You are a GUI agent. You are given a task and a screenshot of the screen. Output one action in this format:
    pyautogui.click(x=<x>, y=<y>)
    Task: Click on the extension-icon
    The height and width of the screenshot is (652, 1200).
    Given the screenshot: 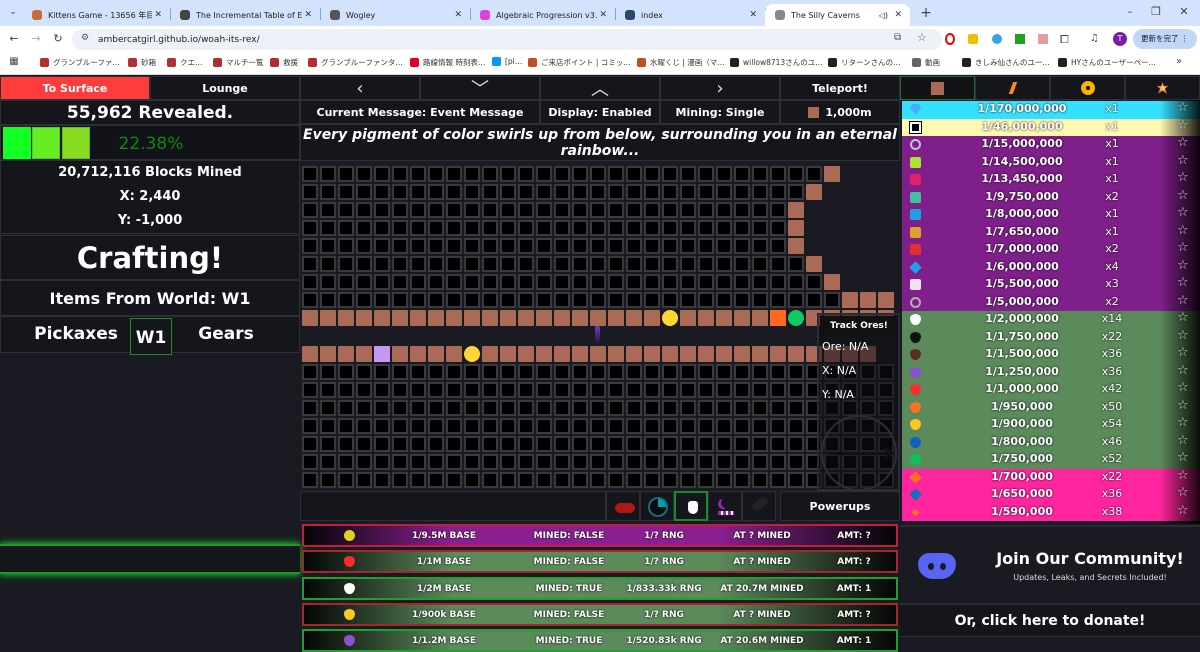 What is the action you would take?
    pyautogui.click(x=997, y=39)
    